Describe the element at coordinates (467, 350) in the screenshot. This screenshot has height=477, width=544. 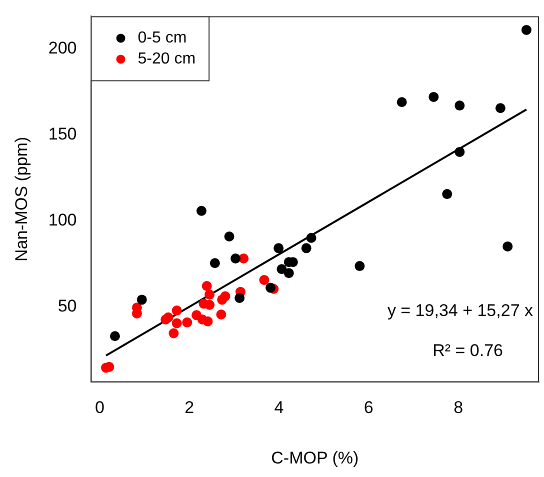
I see `annotation: R² = 0.76` at that location.